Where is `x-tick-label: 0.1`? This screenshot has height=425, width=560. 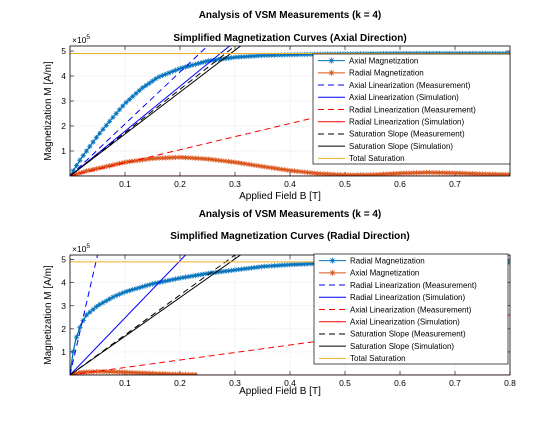 x-tick-label: 0.1 is located at coordinates (125, 383).